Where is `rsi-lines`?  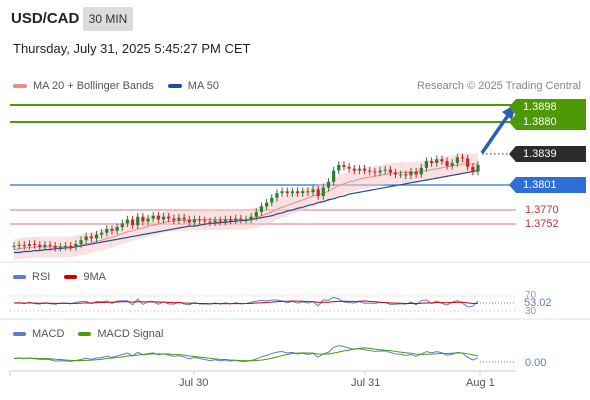
rsi-lines is located at coordinates (246, 302).